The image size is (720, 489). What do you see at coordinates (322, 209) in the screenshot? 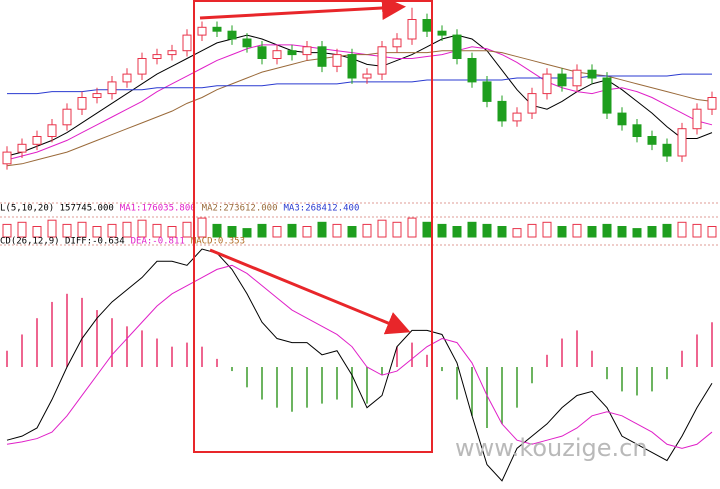
I see `header-label: MA3:268412.400` at bounding box center [322, 209].